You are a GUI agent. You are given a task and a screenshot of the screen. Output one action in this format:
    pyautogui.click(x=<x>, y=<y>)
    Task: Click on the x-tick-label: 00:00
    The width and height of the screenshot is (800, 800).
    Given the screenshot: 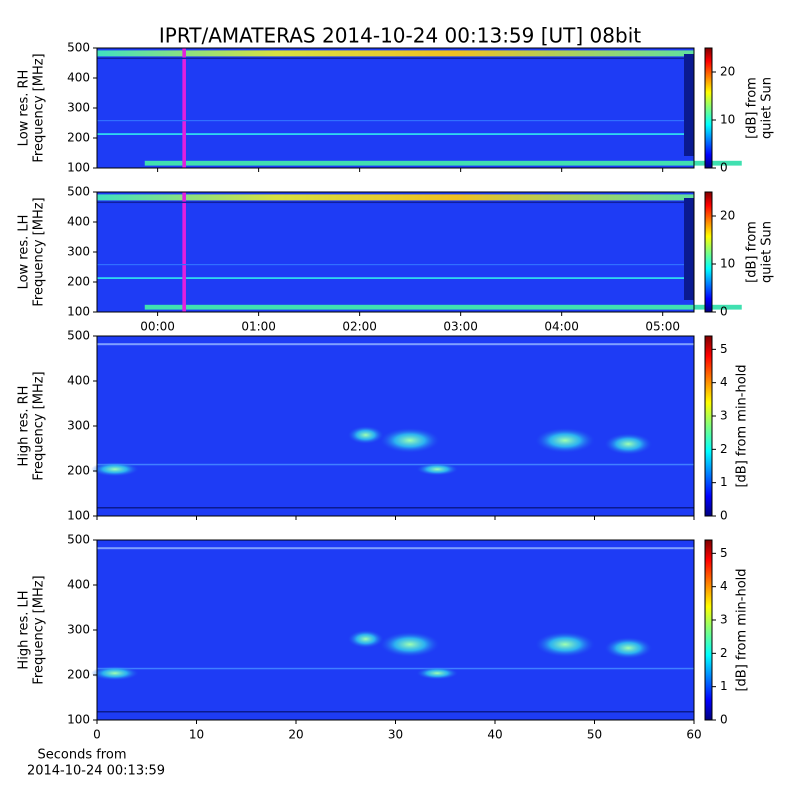 What is the action you would take?
    pyautogui.click(x=157, y=327)
    